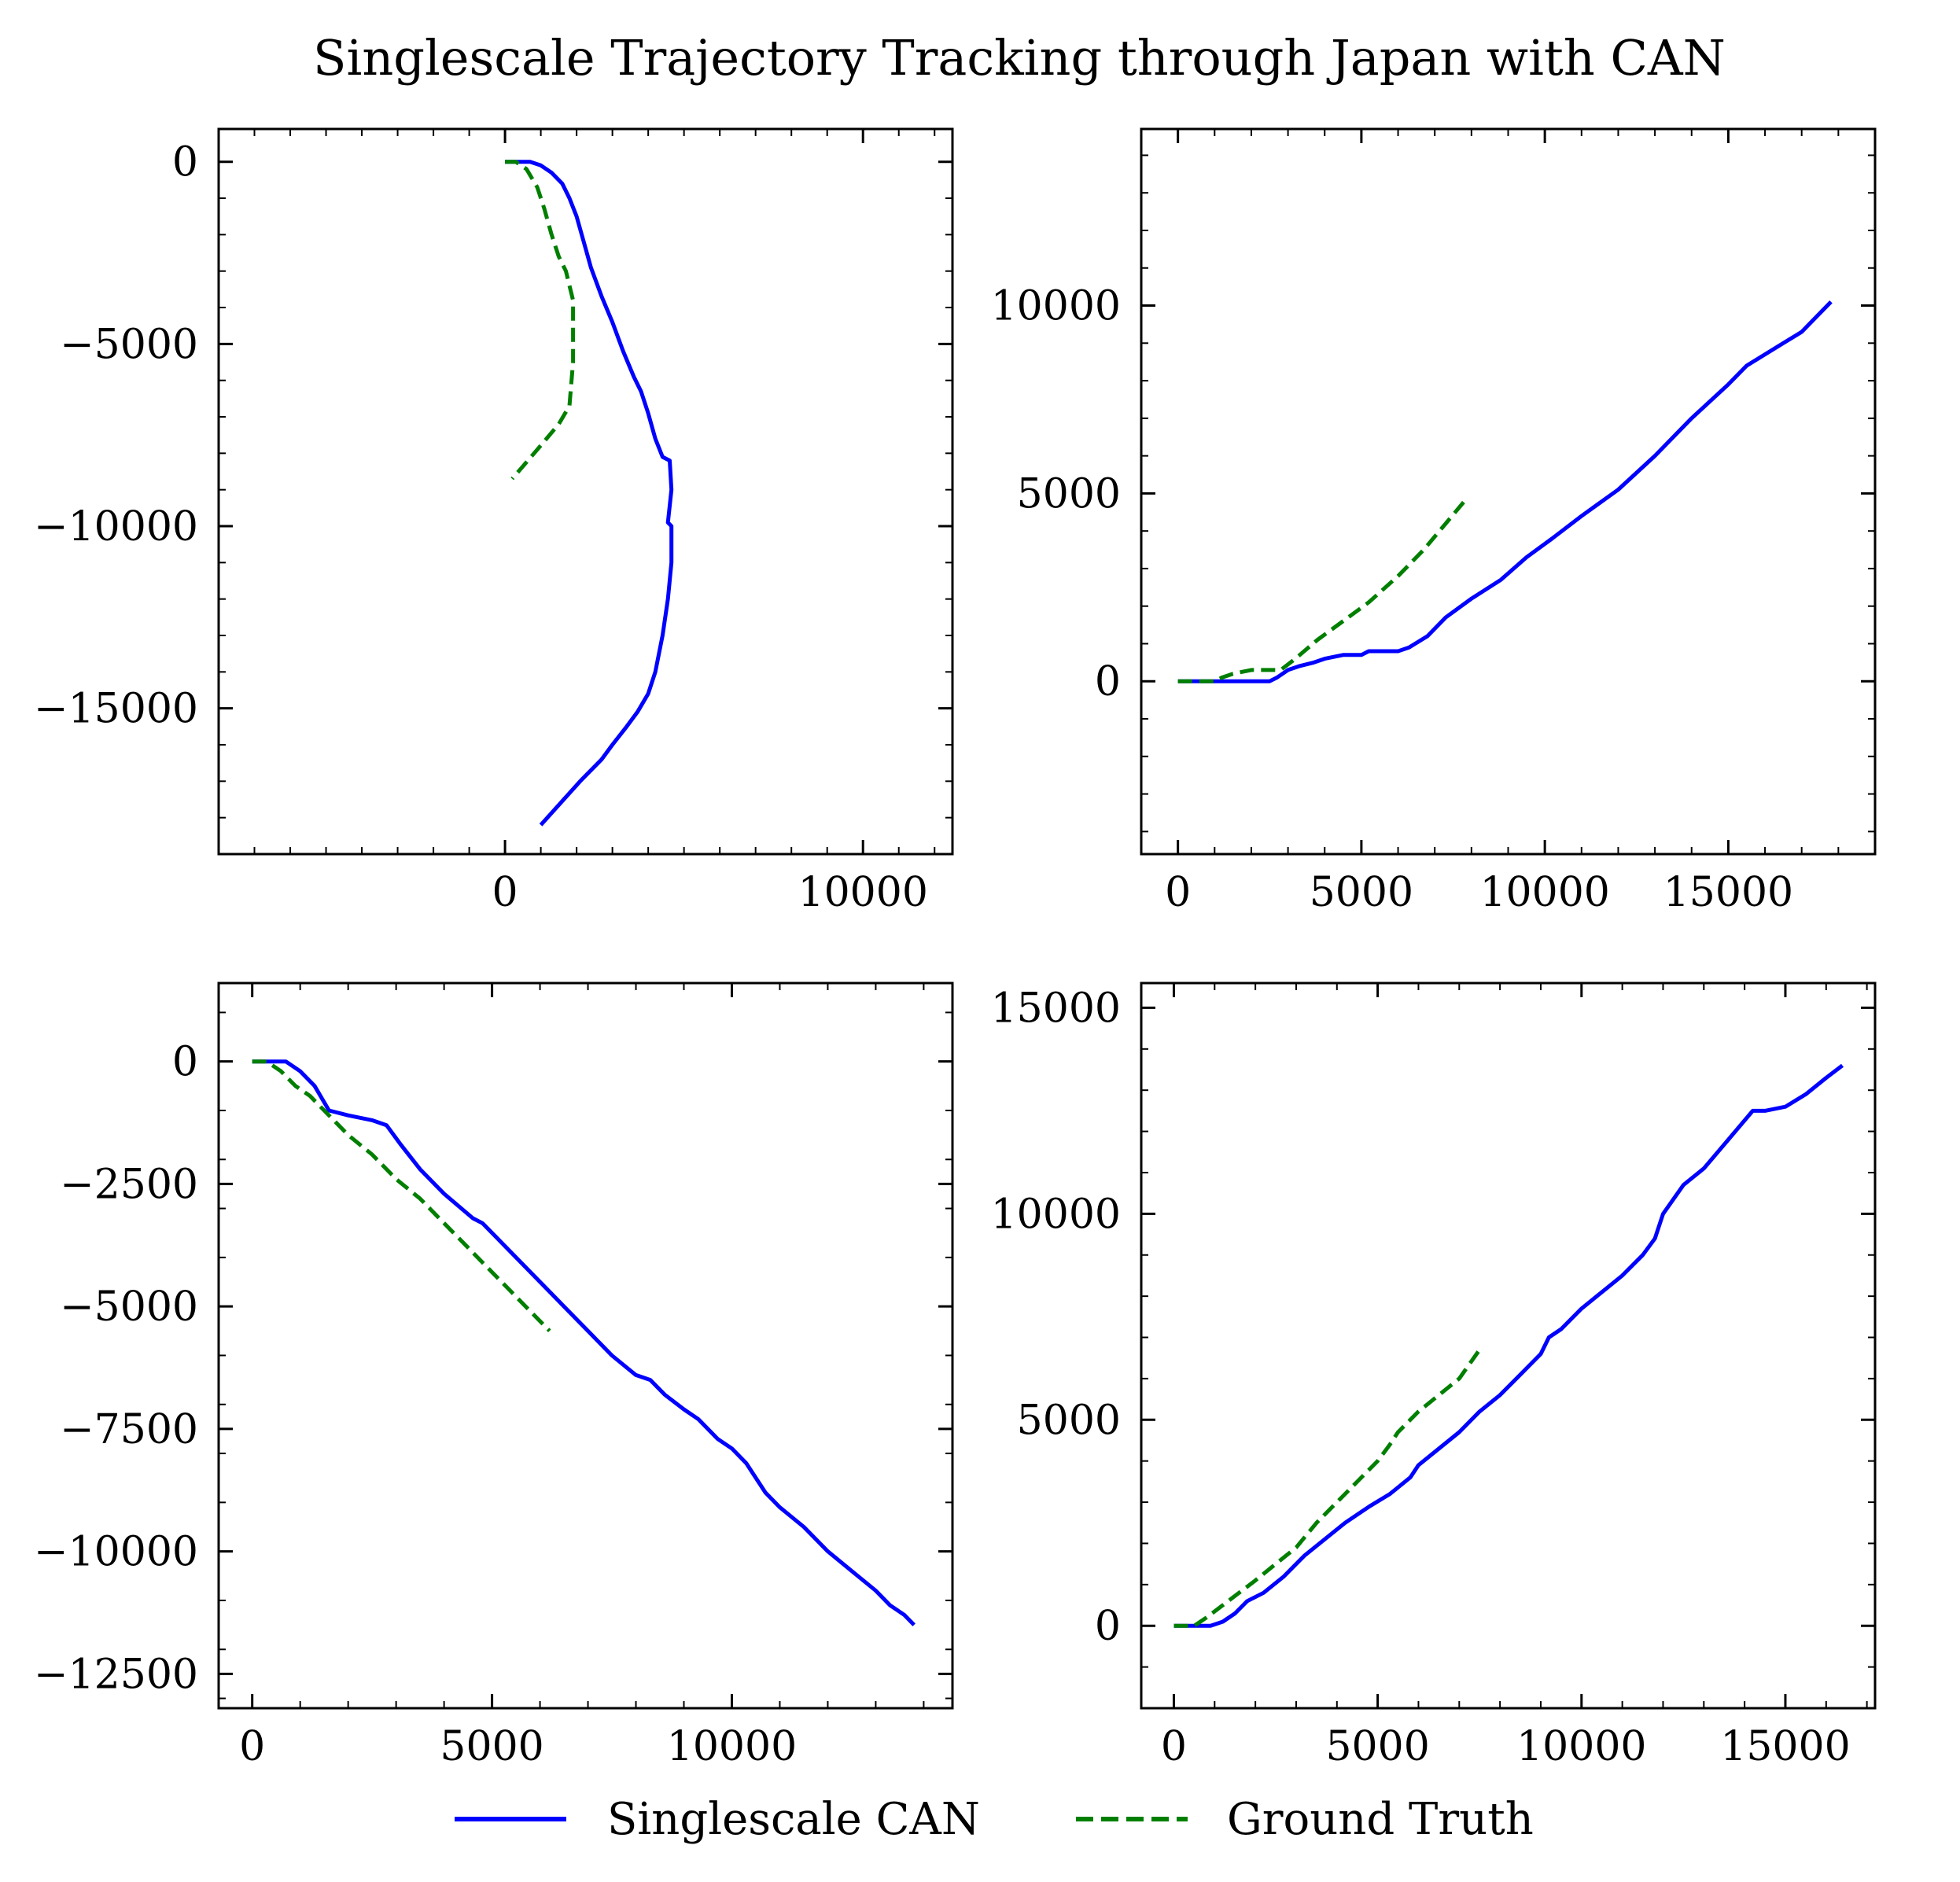 Image resolution: width=1960 pixels, height=1882 pixels. Describe the element at coordinates (793, 1819) in the screenshot. I see `legend-label-singlescale-can: Singlescale CAN` at that location.